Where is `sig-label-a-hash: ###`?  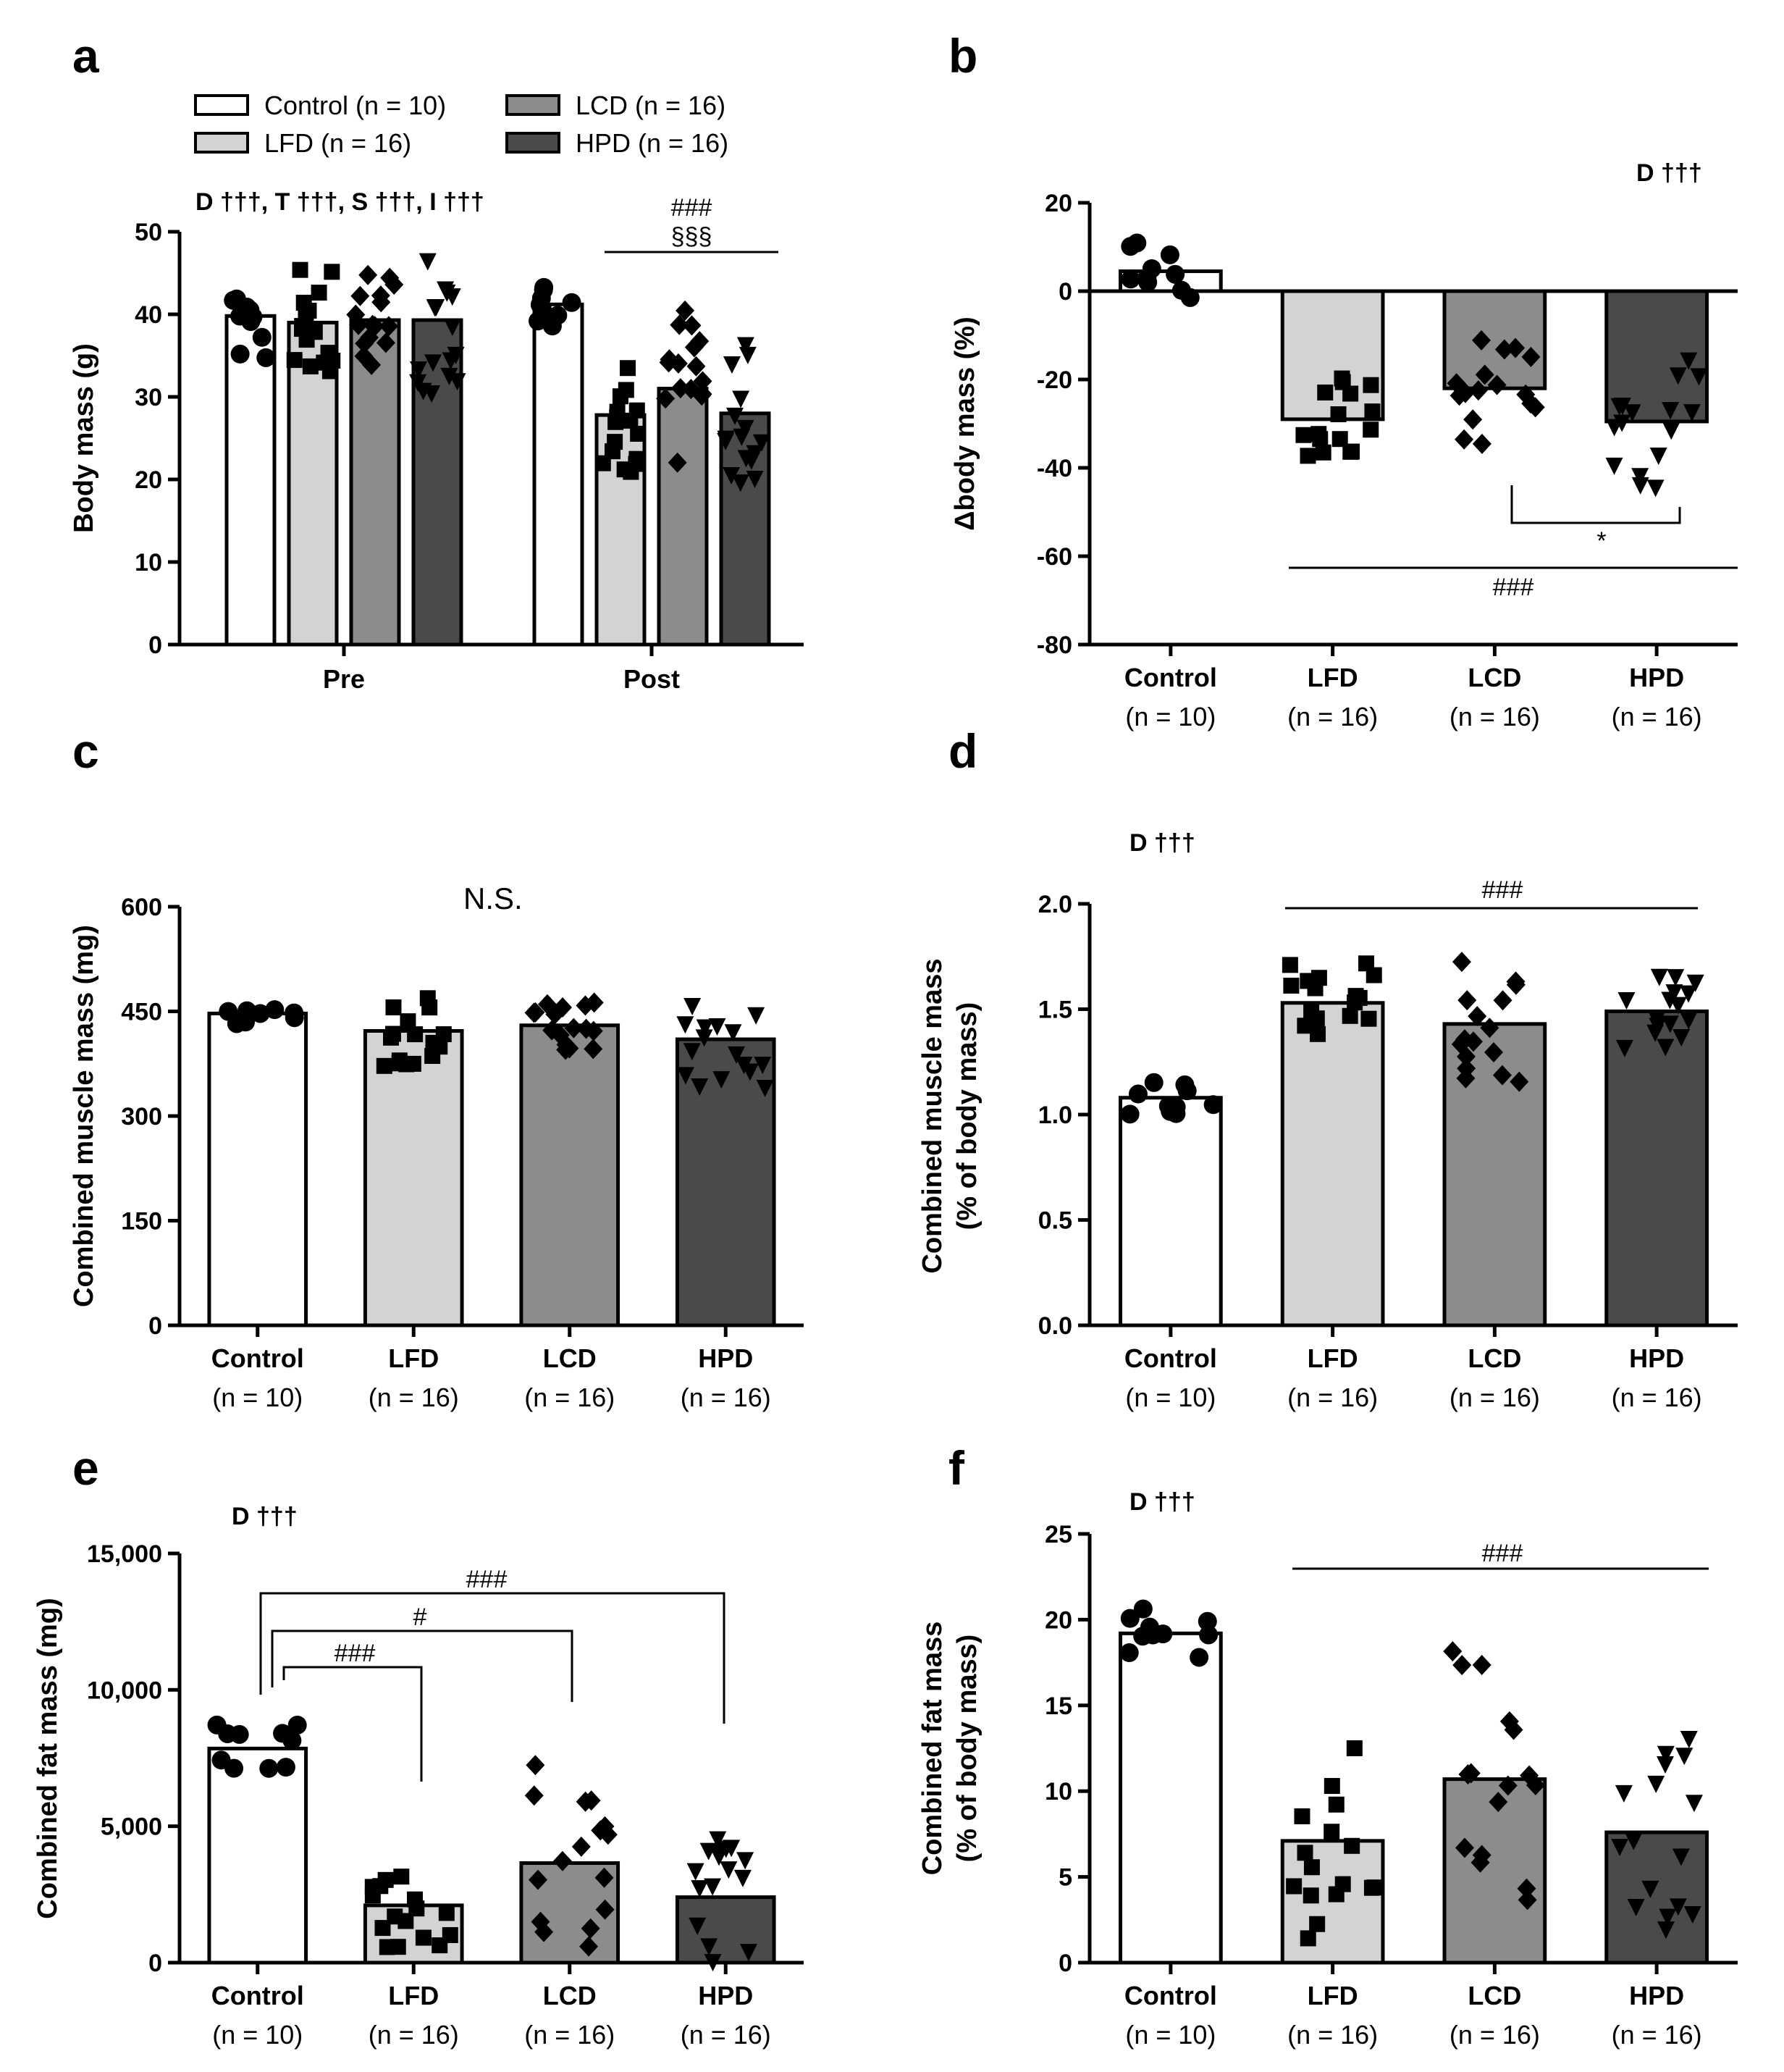 sig-label-a-hash: ### is located at coordinates (691, 208).